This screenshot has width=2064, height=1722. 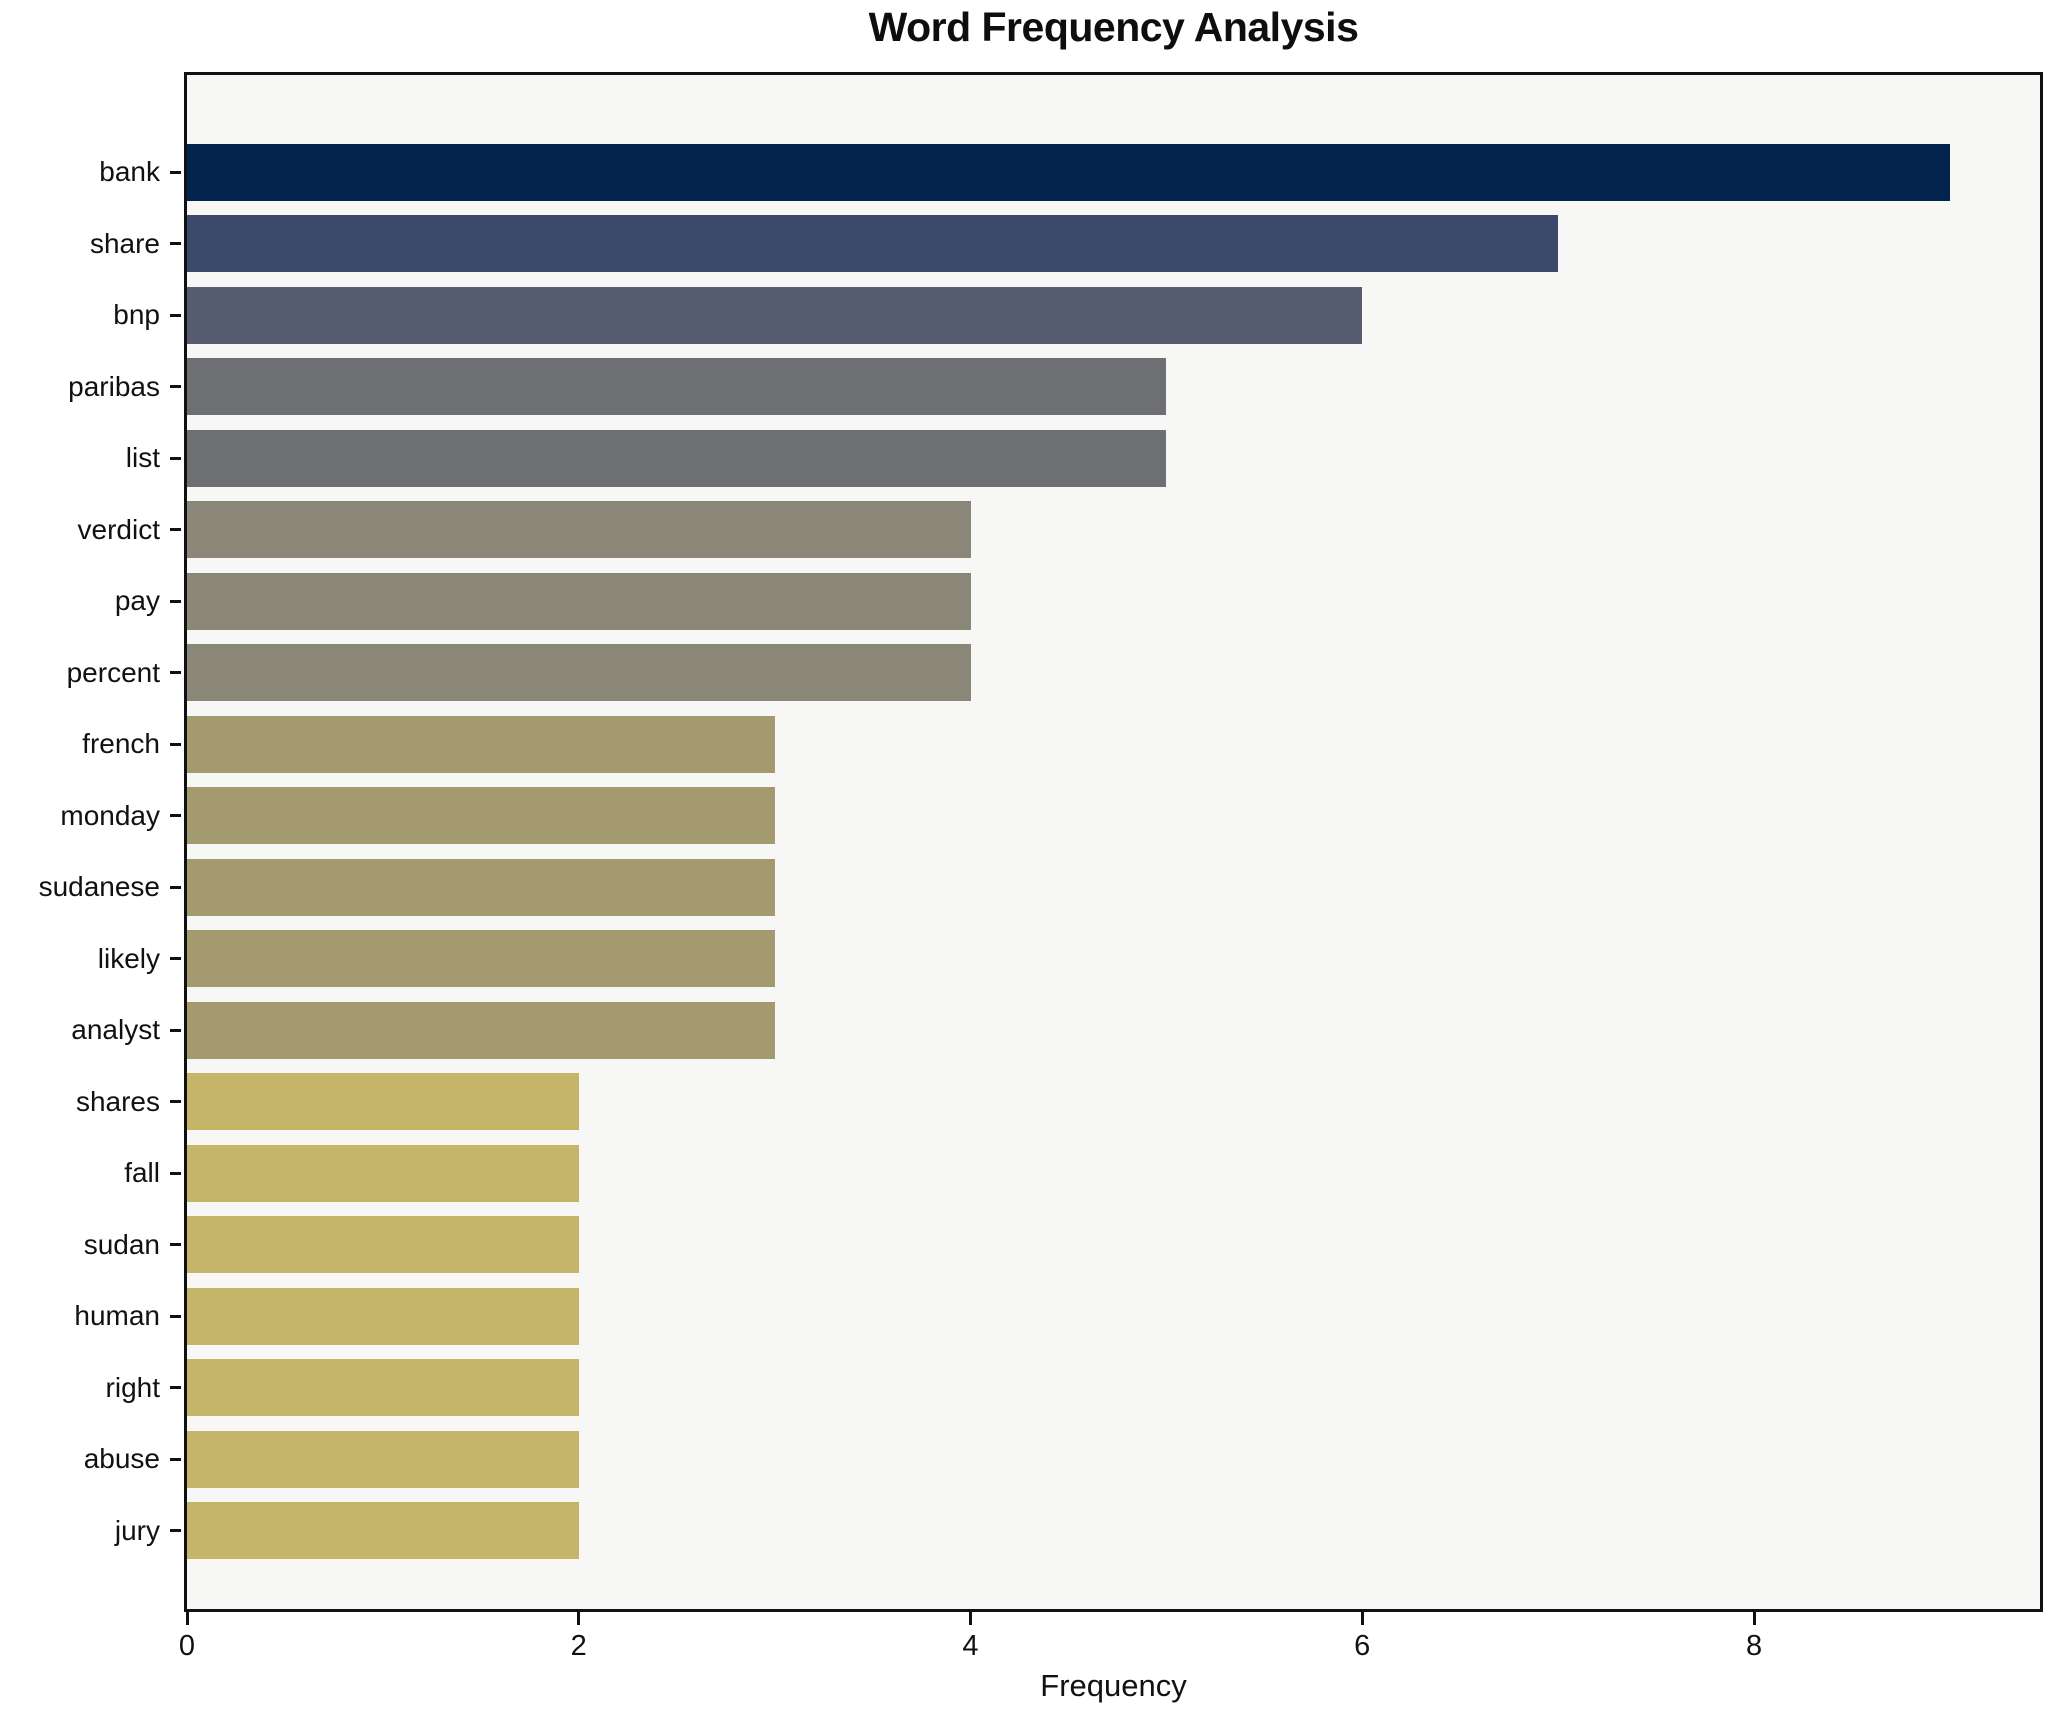 I want to click on bar-fall, so click(x=383, y=1173).